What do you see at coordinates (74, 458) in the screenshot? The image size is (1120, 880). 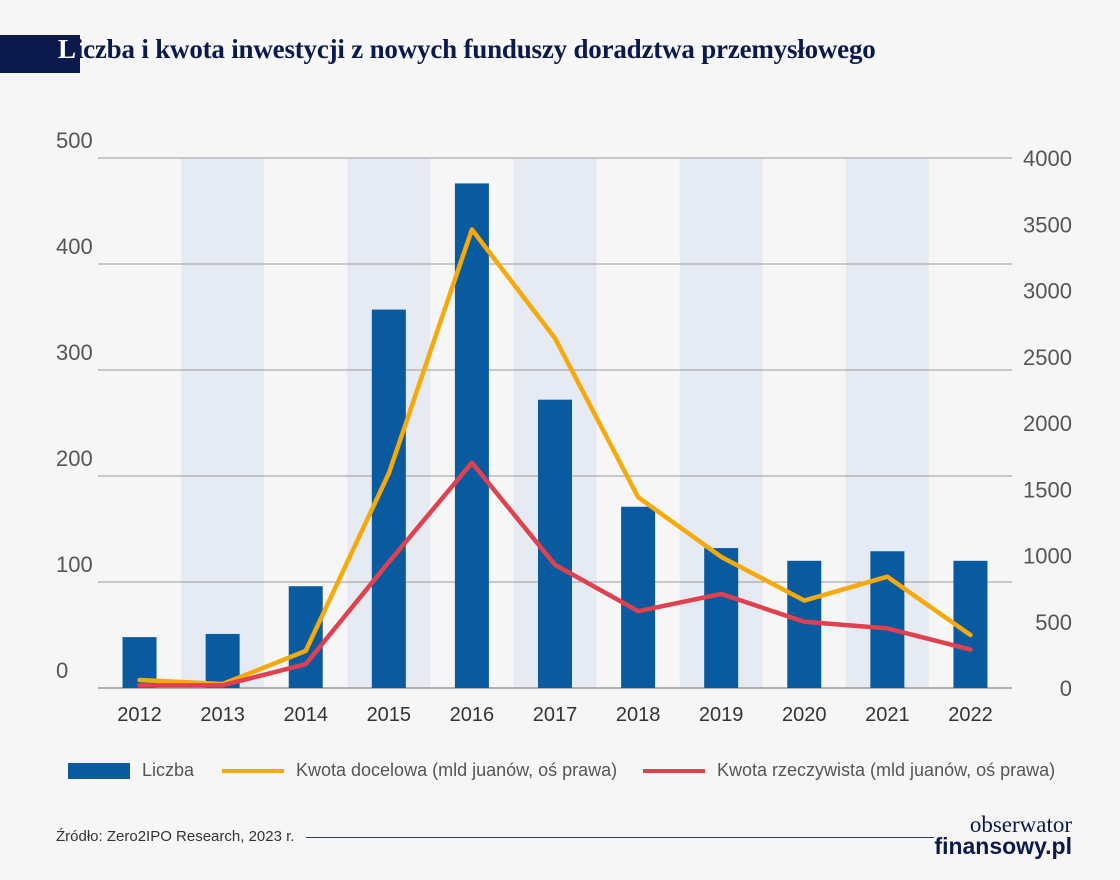 I see `left-tick-label: 200` at bounding box center [74, 458].